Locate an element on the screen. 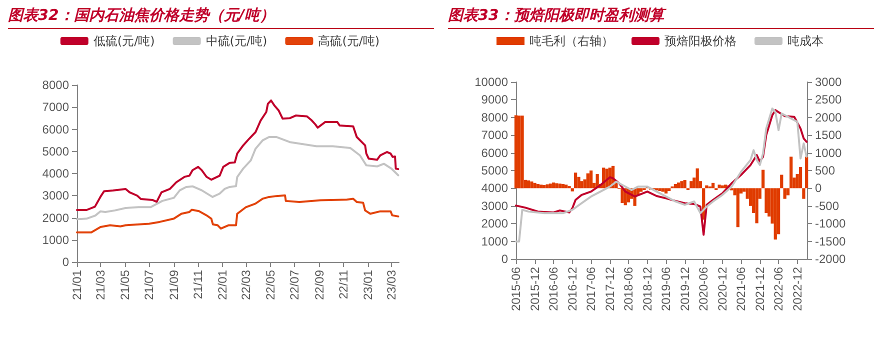 The image size is (881, 349). y2-tick-label: 3000 is located at coordinates (828, 82).